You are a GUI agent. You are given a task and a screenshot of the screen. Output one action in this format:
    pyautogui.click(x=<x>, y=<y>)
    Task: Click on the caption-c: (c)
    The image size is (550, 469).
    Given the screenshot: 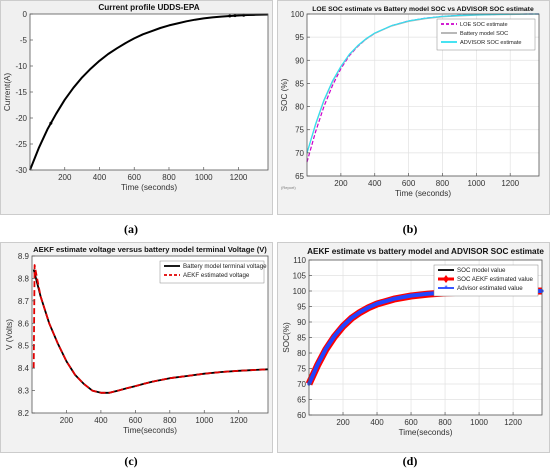 What is the action you would take?
    pyautogui.click(x=131, y=461)
    